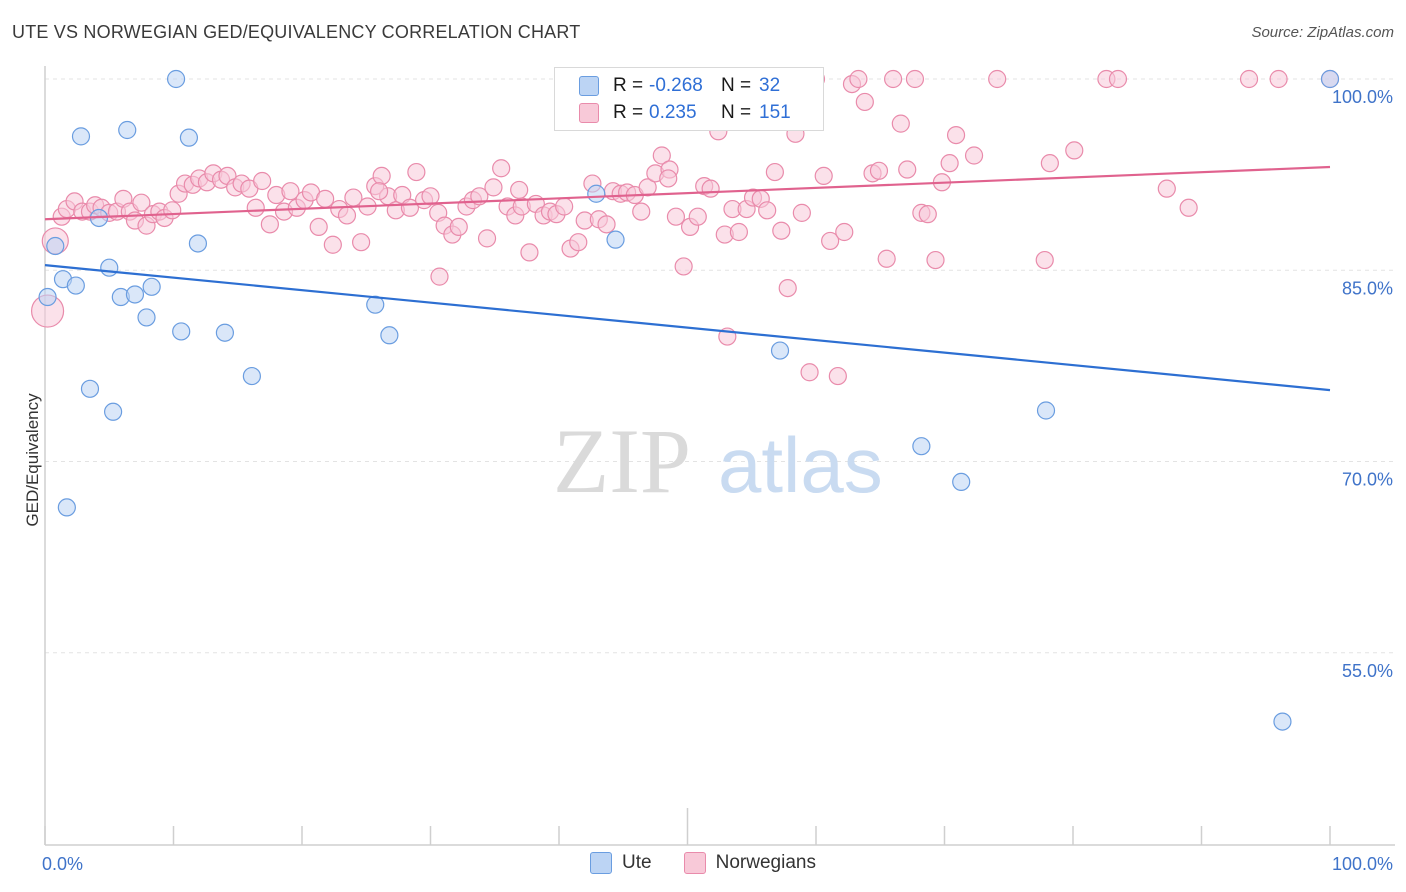  Describe the element at coordinates (676, 85) in the screenshot. I see `r-value: -0.268` at that location.